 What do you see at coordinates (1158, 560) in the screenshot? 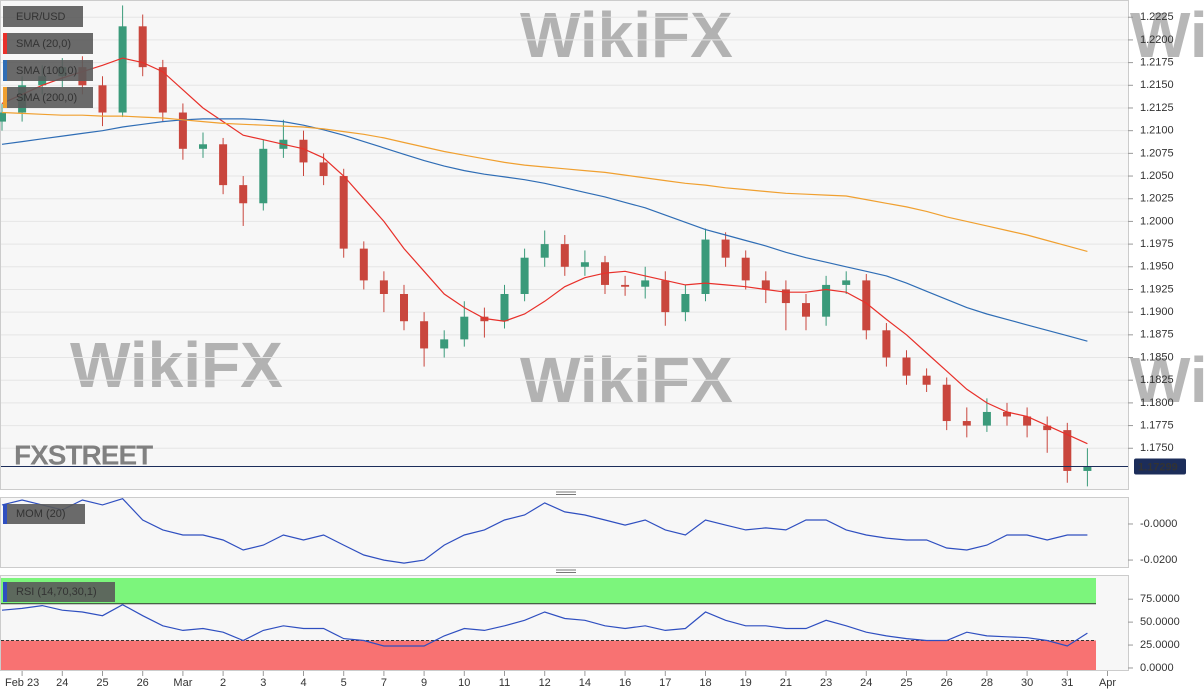
I see `y-tick-label: -0.0200` at bounding box center [1158, 560].